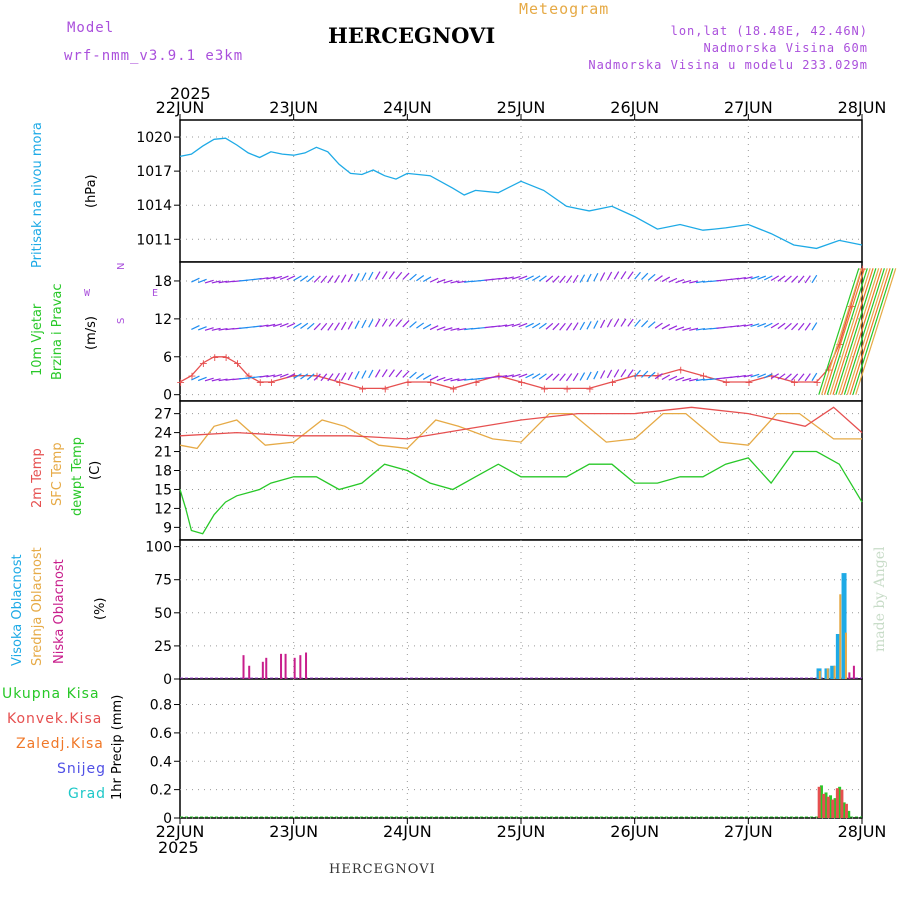  I want to click on y-tick-label: 27, so click(163, 415).